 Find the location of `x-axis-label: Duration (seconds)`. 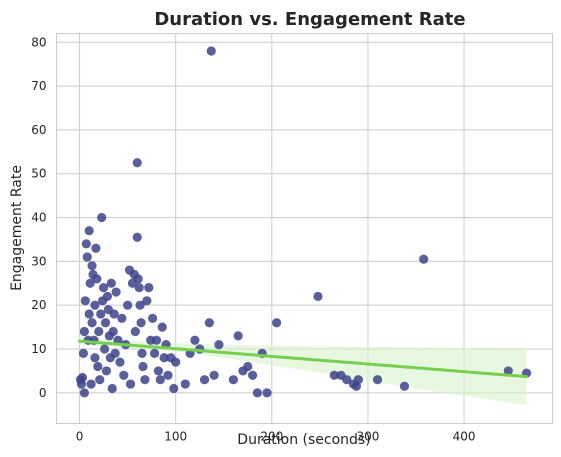

x-axis-label: Duration (seconds) is located at coordinates (303, 440).